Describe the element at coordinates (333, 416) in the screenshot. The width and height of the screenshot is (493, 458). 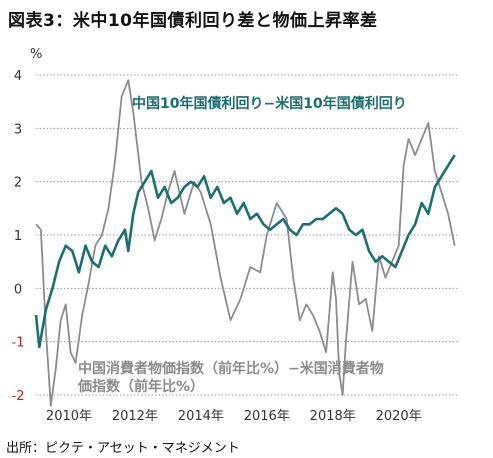
I see `x-tick-label: 2018年` at that location.